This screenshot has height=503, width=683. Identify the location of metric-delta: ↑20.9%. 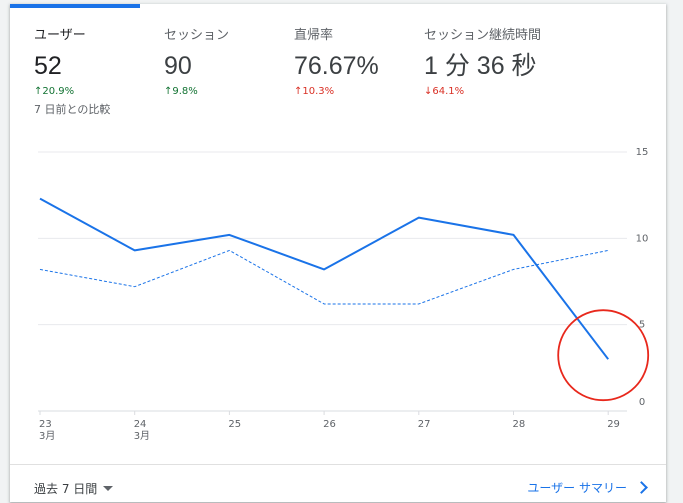
(72, 91).